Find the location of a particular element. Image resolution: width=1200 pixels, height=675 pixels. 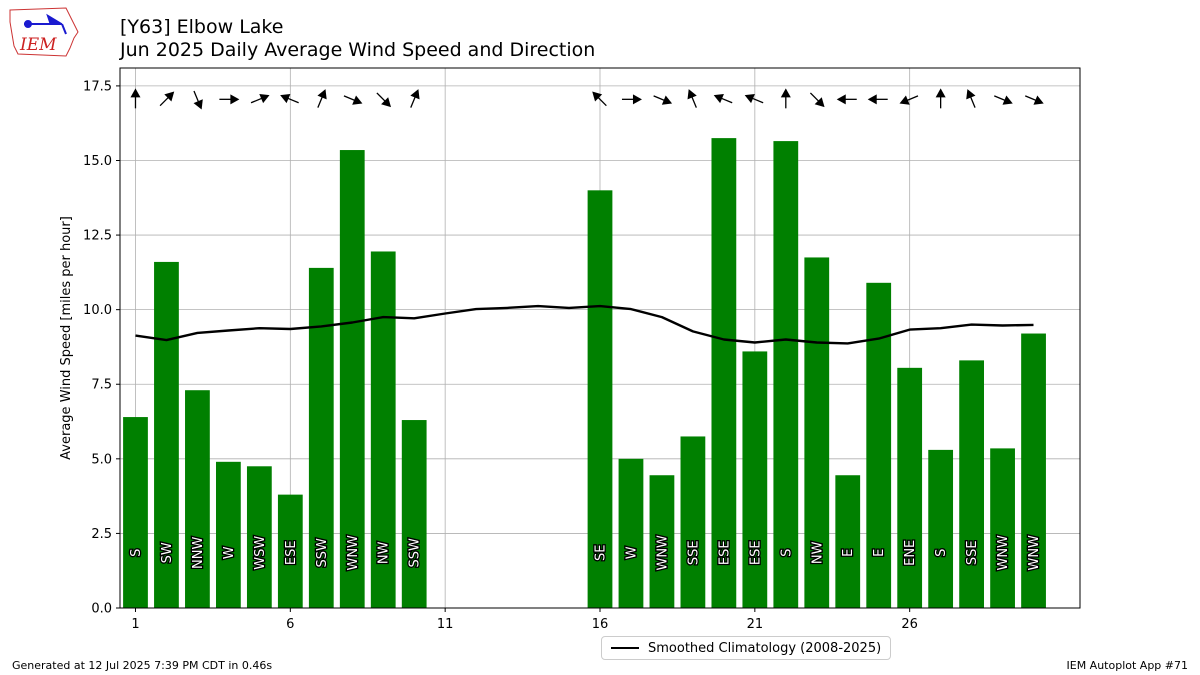

legend: Smoothed Climatology (2008-2025) is located at coordinates (746, 648).